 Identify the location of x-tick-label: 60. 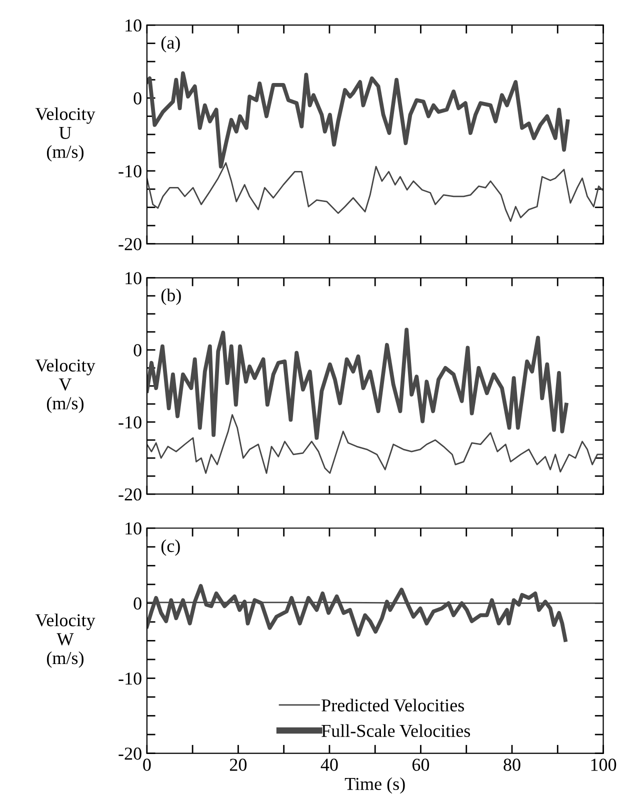
(421, 764).